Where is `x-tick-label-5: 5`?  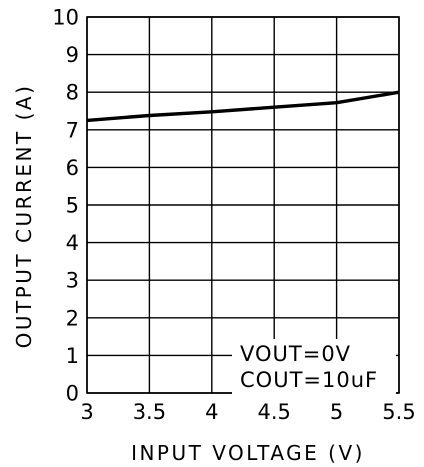
x-tick-label-5: 5 is located at coordinates (336, 412).